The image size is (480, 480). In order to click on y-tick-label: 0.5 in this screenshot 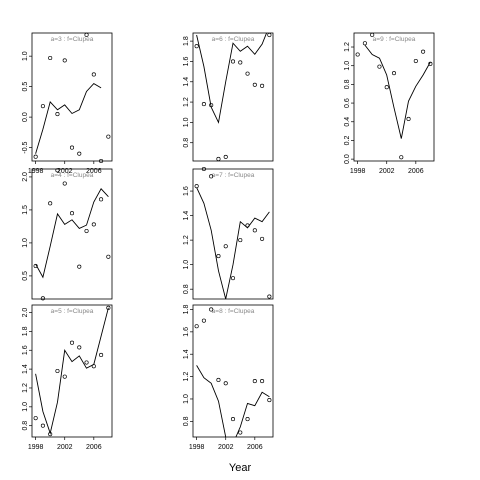, I will do `click(25, 87)`.